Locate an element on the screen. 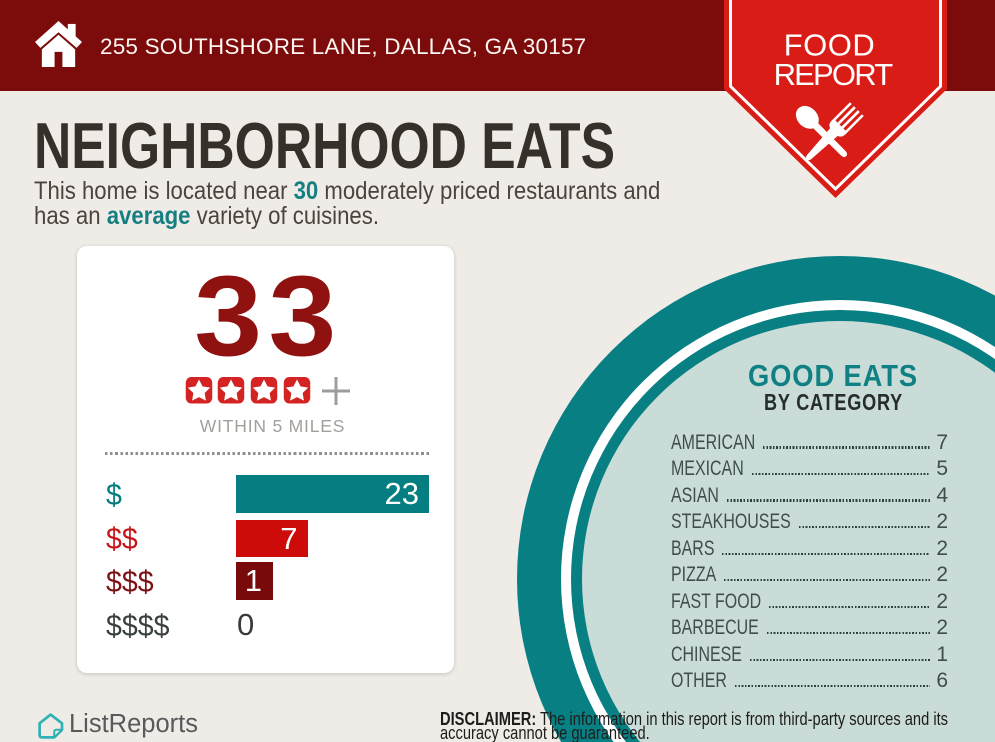 This screenshot has width=995, height=742. svg-text: FOOD is located at coordinates (830, 45).